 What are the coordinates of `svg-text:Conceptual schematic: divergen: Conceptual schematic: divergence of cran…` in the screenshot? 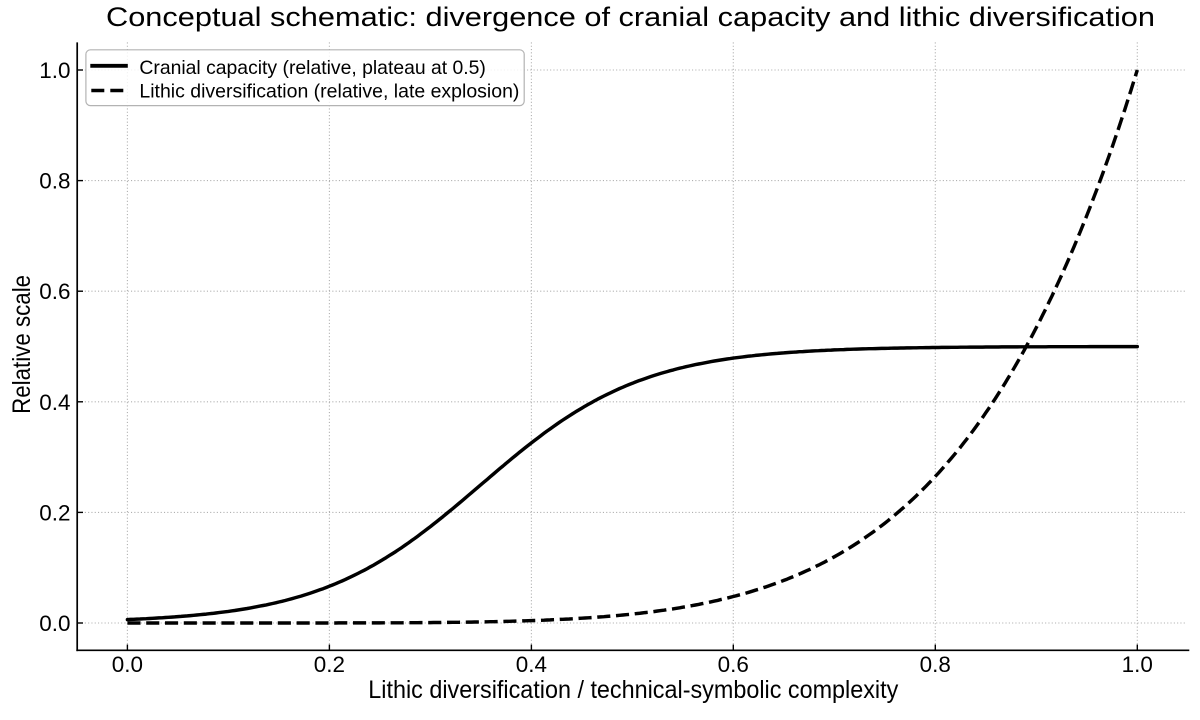 It's located at (630, 17).